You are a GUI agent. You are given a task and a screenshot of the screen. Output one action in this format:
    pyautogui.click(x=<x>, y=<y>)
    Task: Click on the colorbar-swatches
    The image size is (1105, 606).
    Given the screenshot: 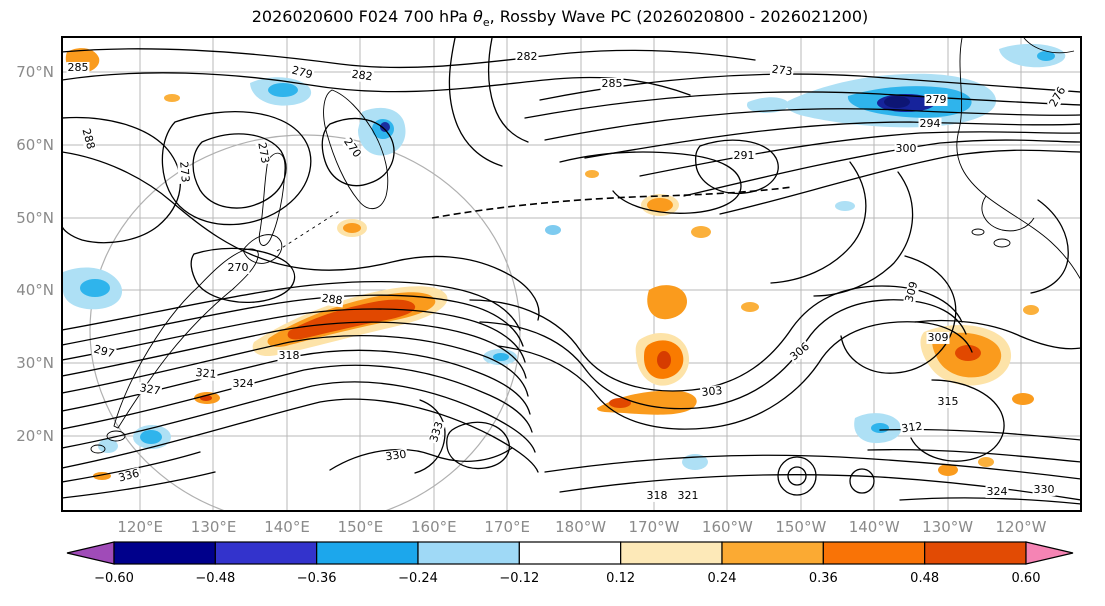 What is the action you would take?
    pyautogui.click(x=570, y=553)
    